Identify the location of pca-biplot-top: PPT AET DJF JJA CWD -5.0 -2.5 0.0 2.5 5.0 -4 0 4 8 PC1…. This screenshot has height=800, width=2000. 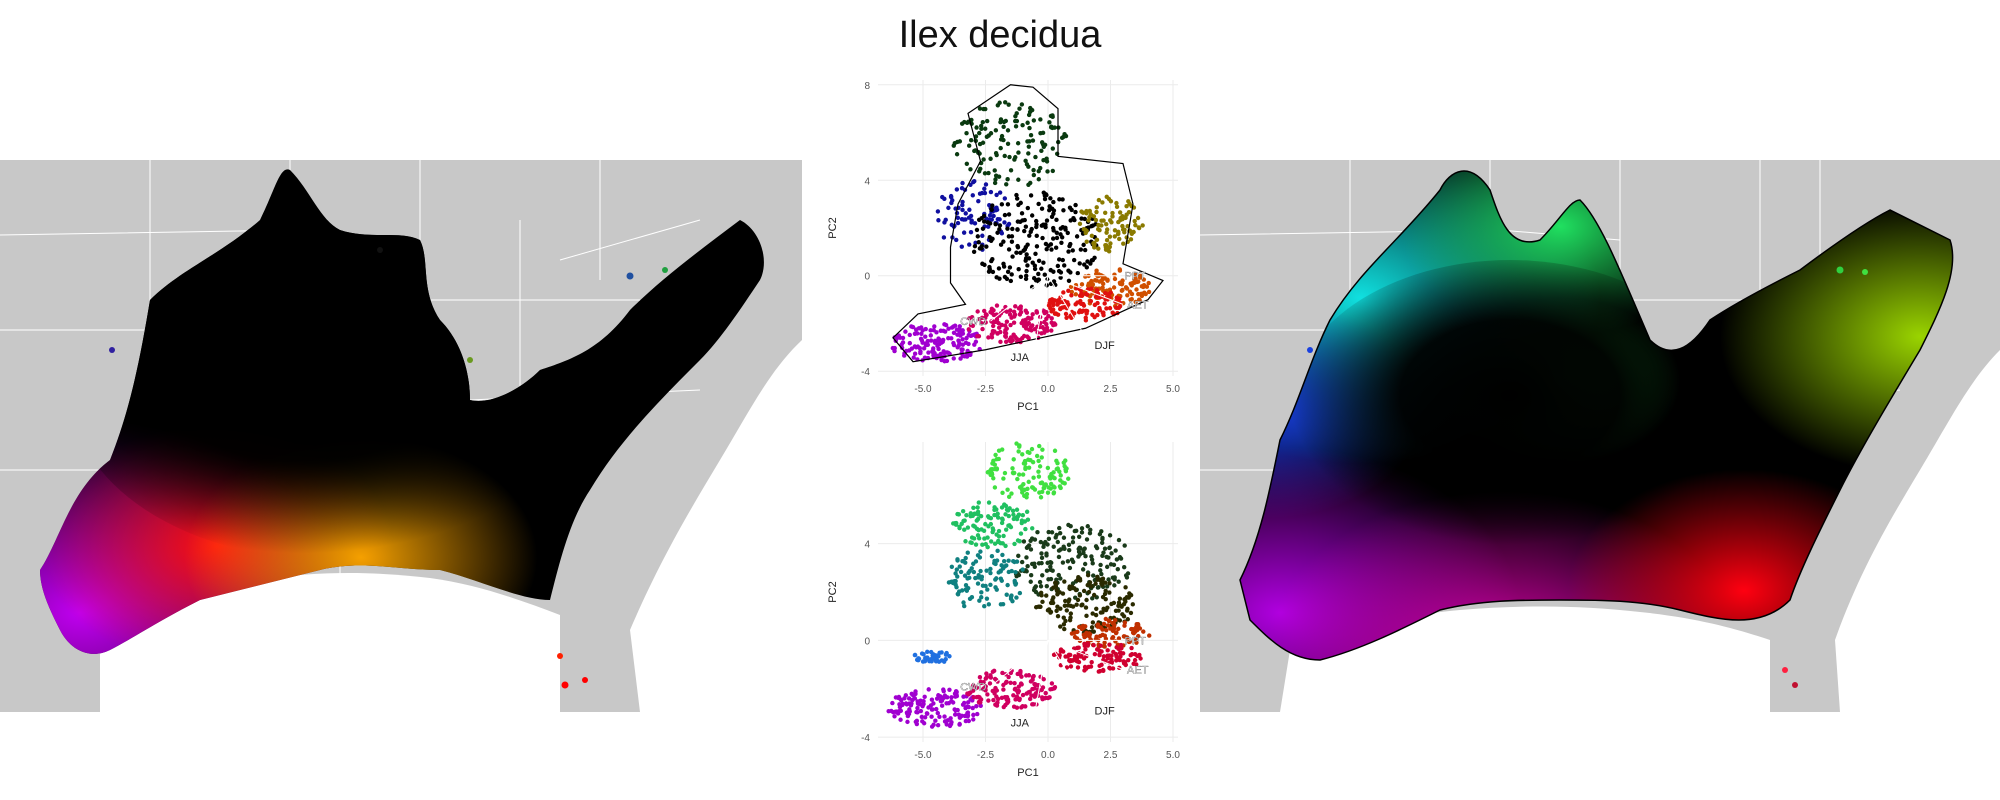
(1003, 246).